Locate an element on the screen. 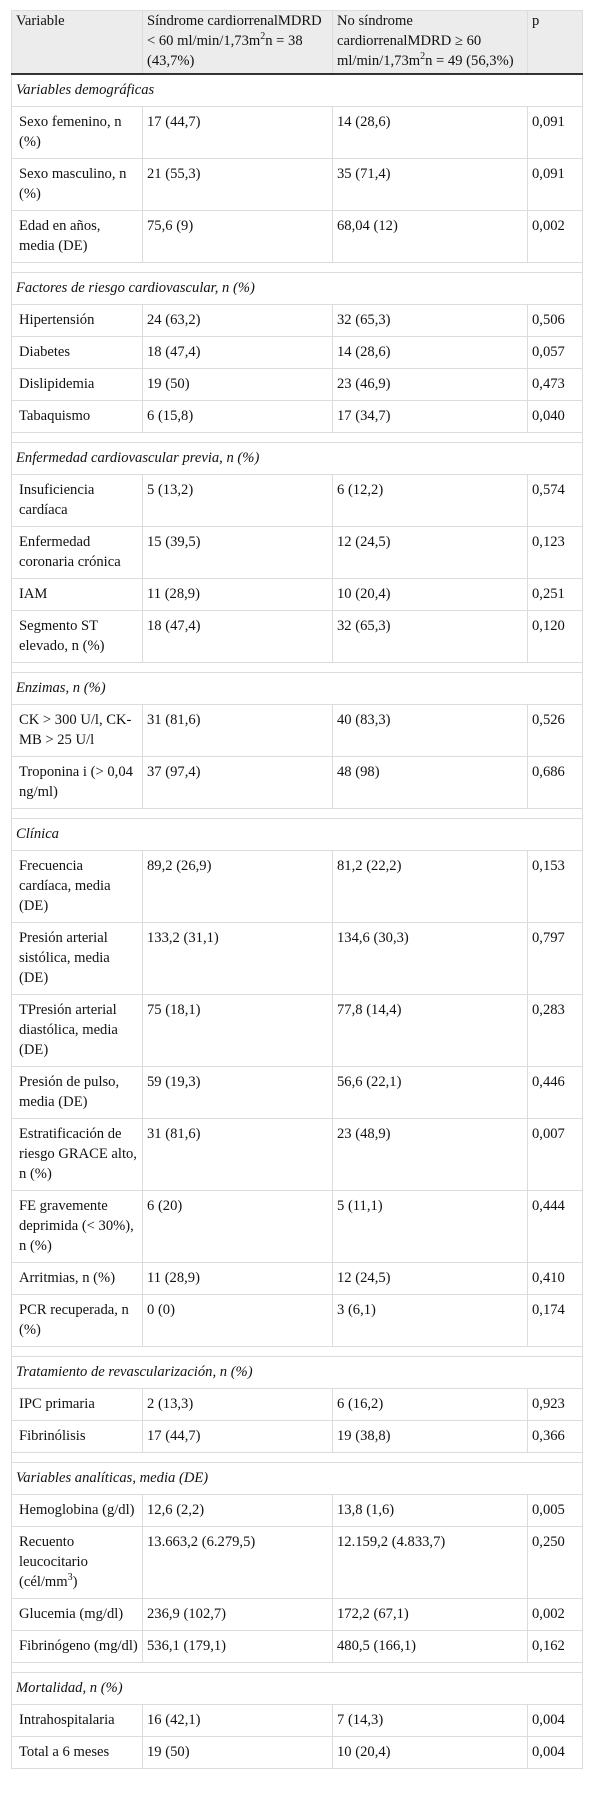 The width and height of the screenshot is (590, 1809). p-value-cell: 0,686 is located at coordinates (555, 782).